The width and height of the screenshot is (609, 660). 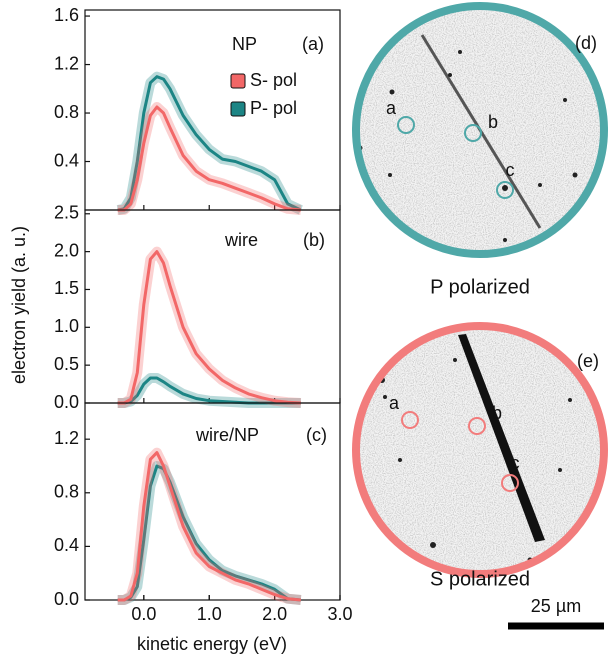 What do you see at coordinates (66, 250) in the screenshot?
I see `y-tick-label: 2.0` at bounding box center [66, 250].